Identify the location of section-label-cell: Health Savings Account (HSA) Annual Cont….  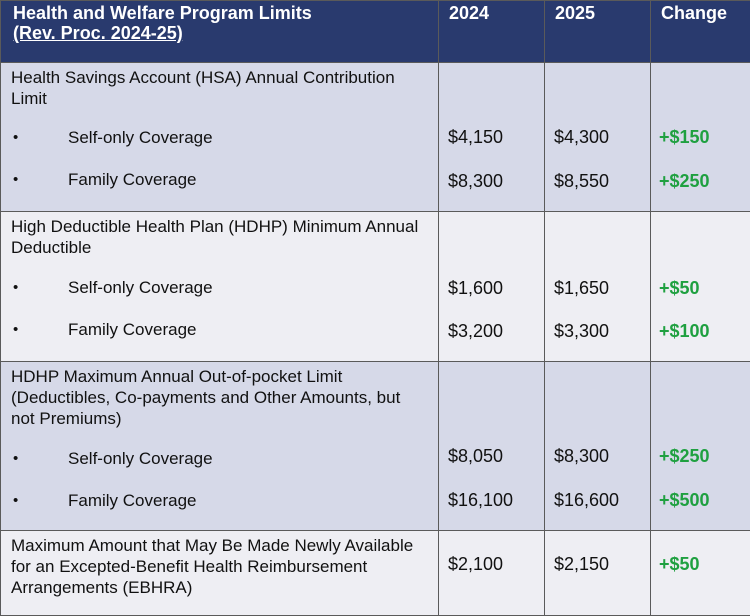
(220, 137).